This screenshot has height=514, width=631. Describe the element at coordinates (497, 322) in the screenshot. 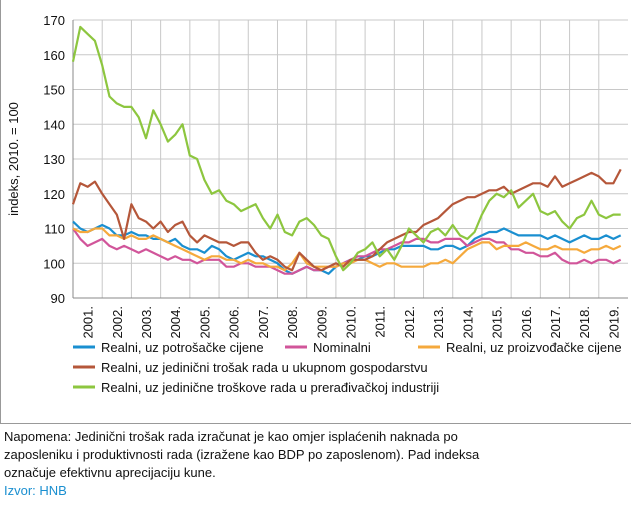

I see `x-tick-label: 2015.` at that location.